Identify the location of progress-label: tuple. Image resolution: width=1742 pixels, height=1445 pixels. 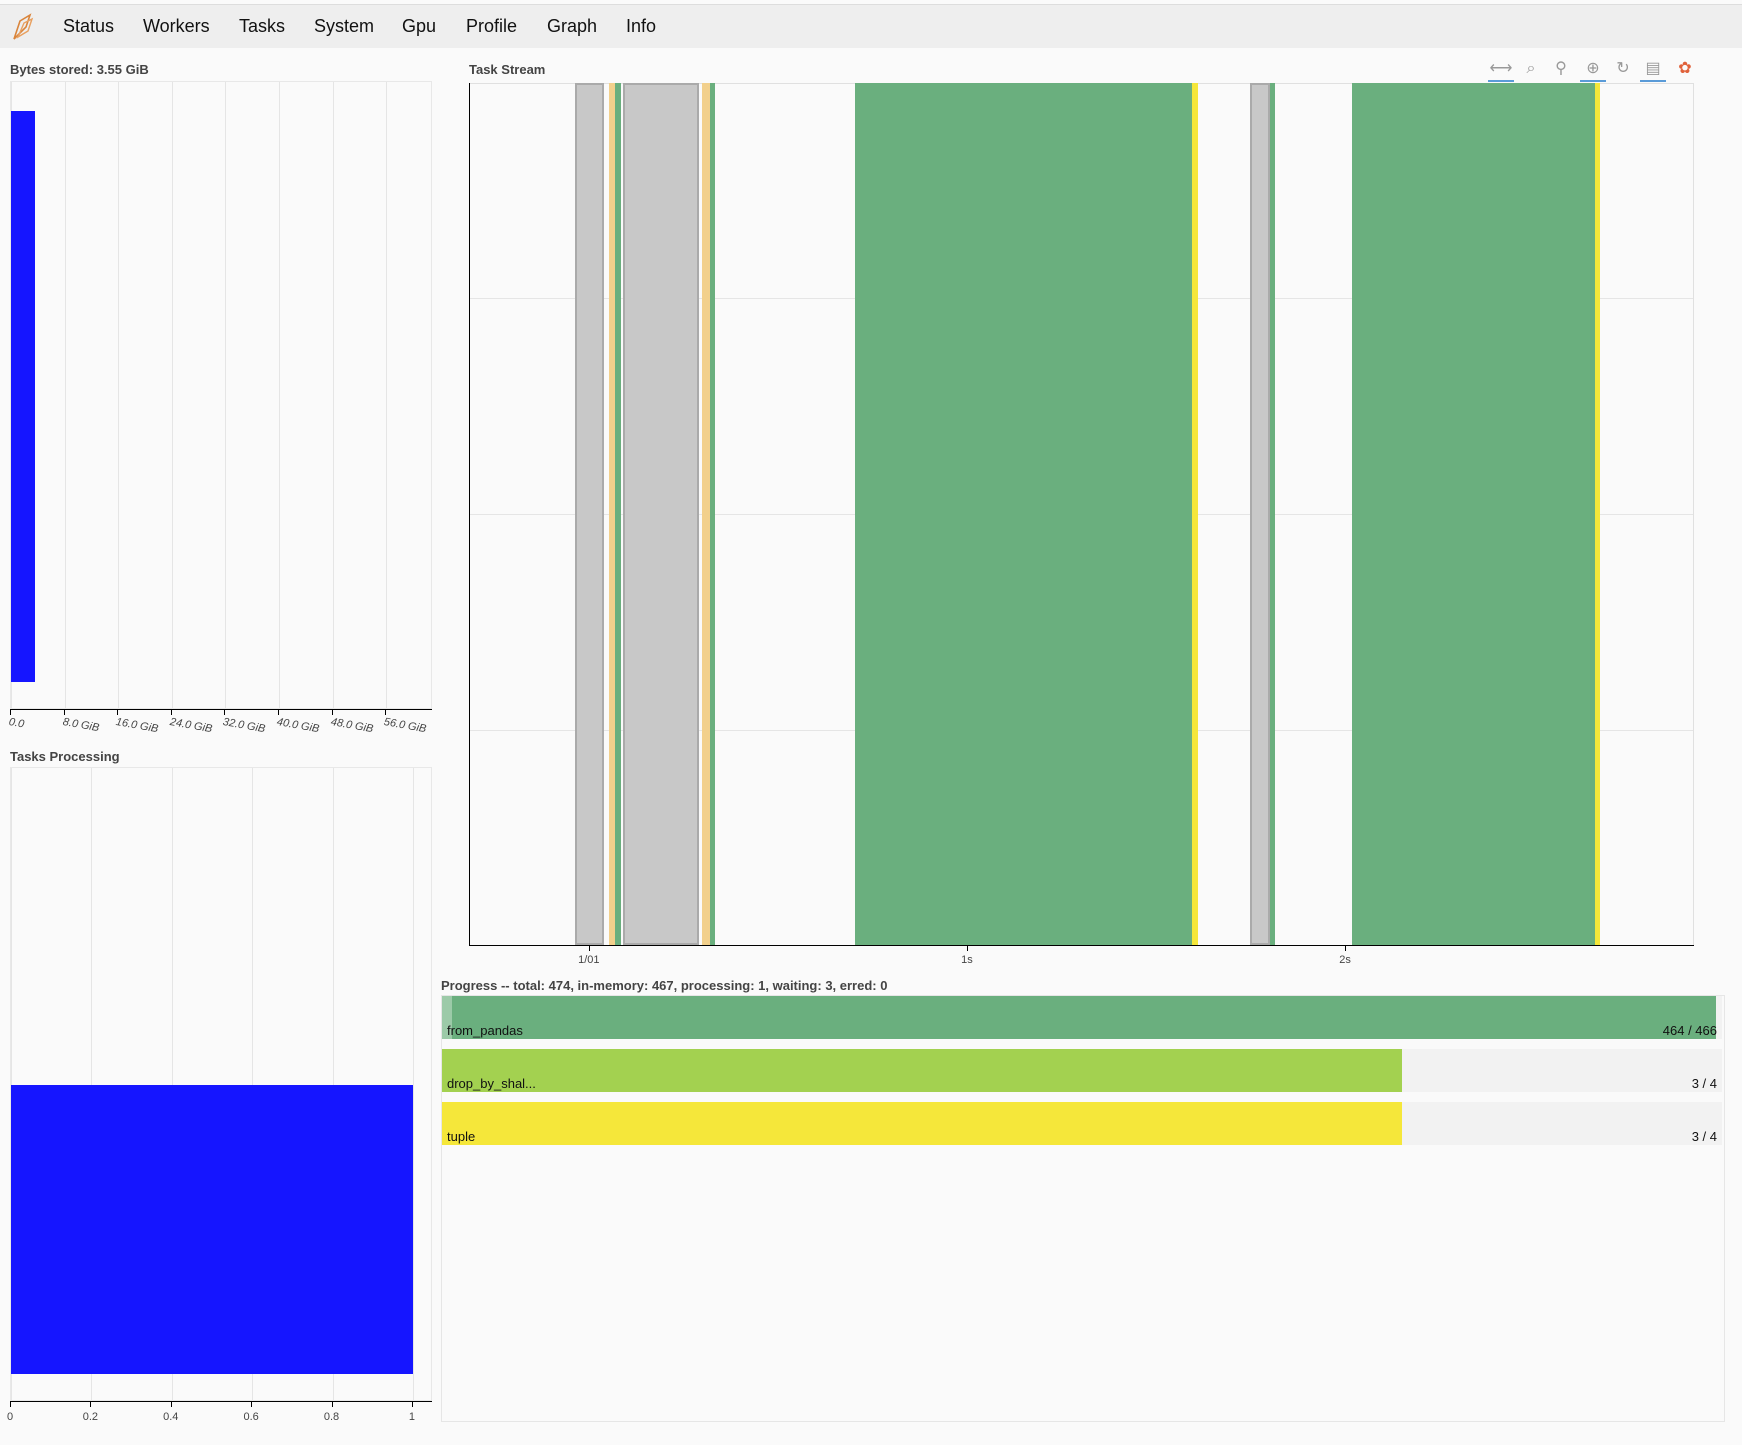
(461, 1136).